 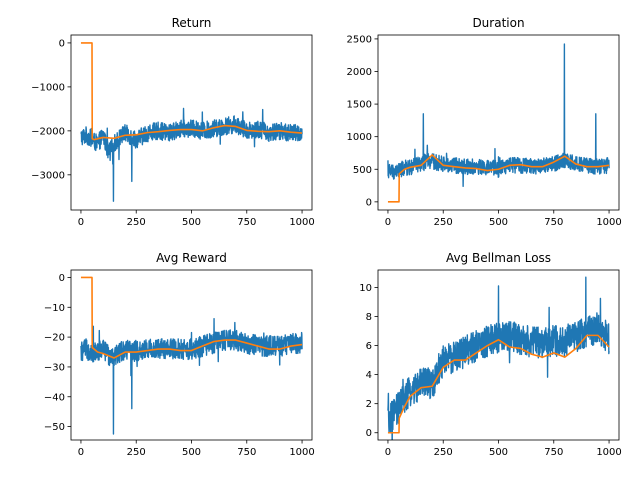 What do you see at coordinates (498, 115) in the screenshot?
I see `duration-raw-line` at bounding box center [498, 115].